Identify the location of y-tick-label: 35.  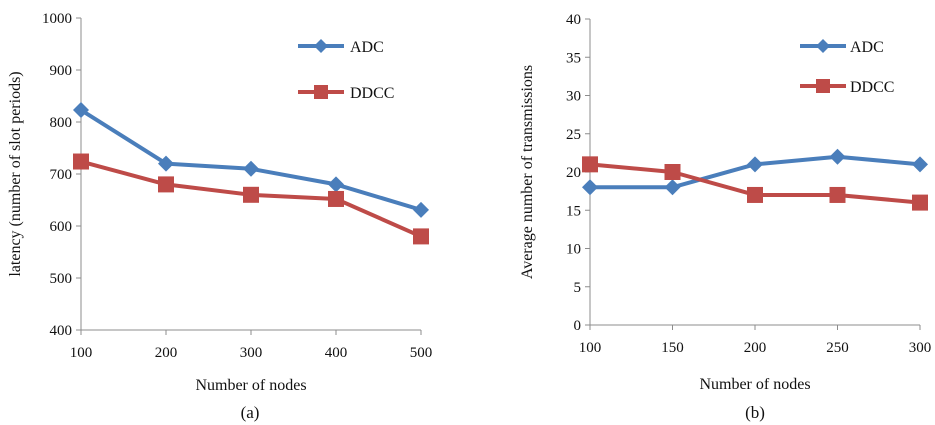
(573, 58).